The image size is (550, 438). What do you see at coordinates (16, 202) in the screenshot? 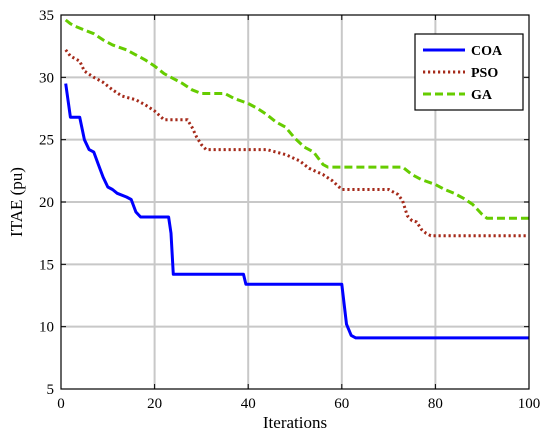
I see `y-axis-label: ITAE (pu)` at bounding box center [16, 202].